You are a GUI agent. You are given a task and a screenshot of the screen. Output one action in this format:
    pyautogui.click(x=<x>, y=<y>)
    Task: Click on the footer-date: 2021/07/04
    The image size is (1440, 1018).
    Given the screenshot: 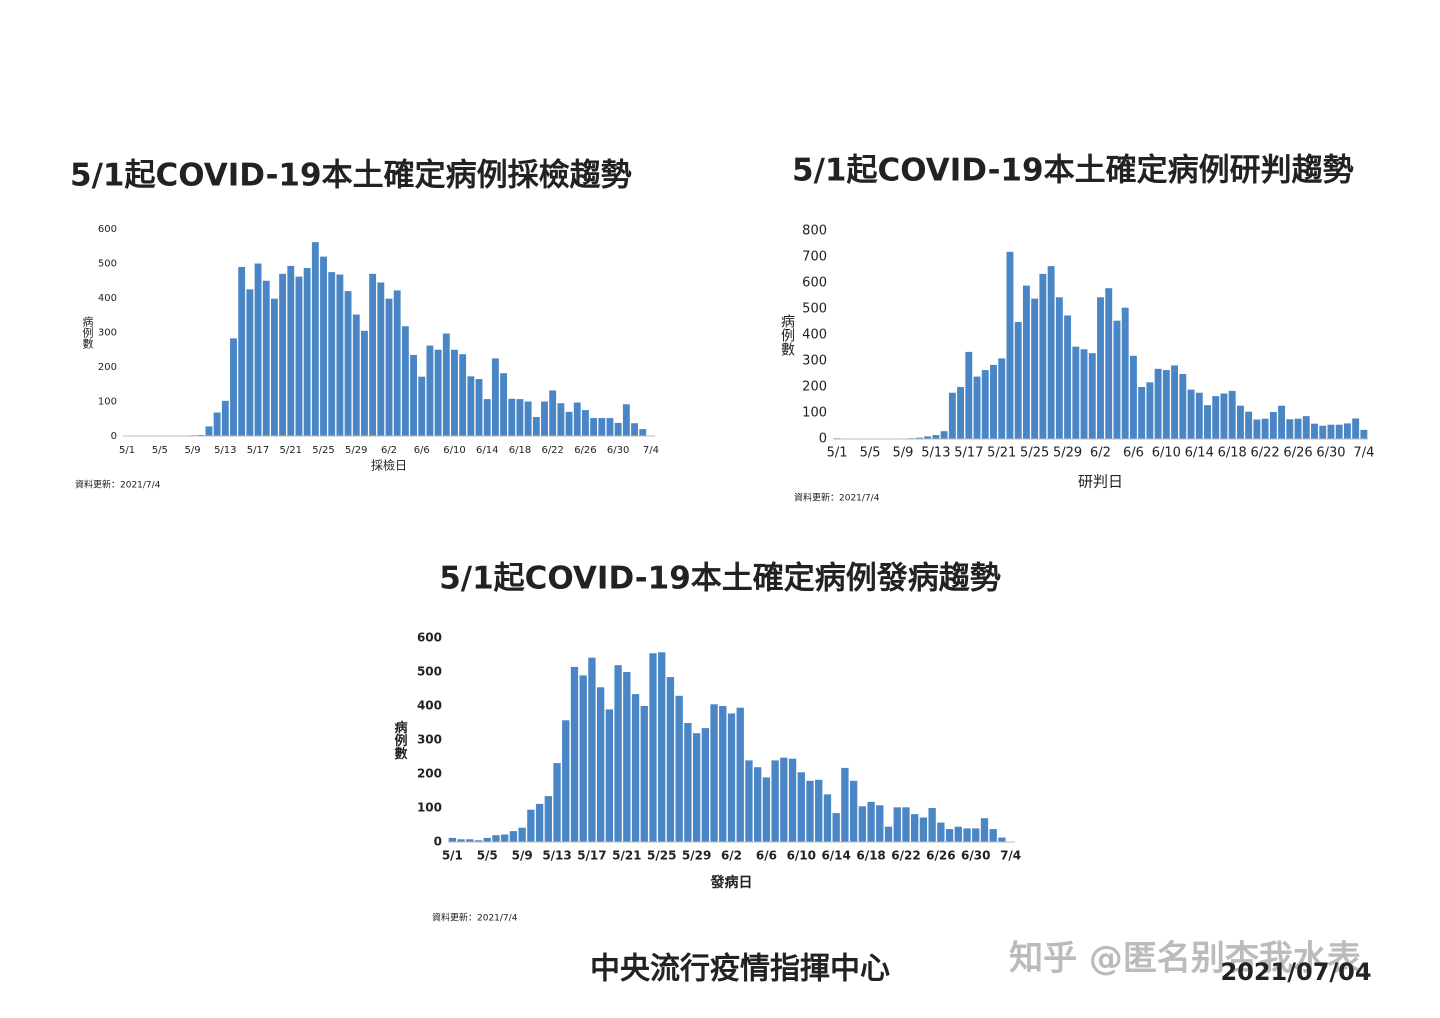 What is the action you would take?
    pyautogui.click(x=1295, y=972)
    